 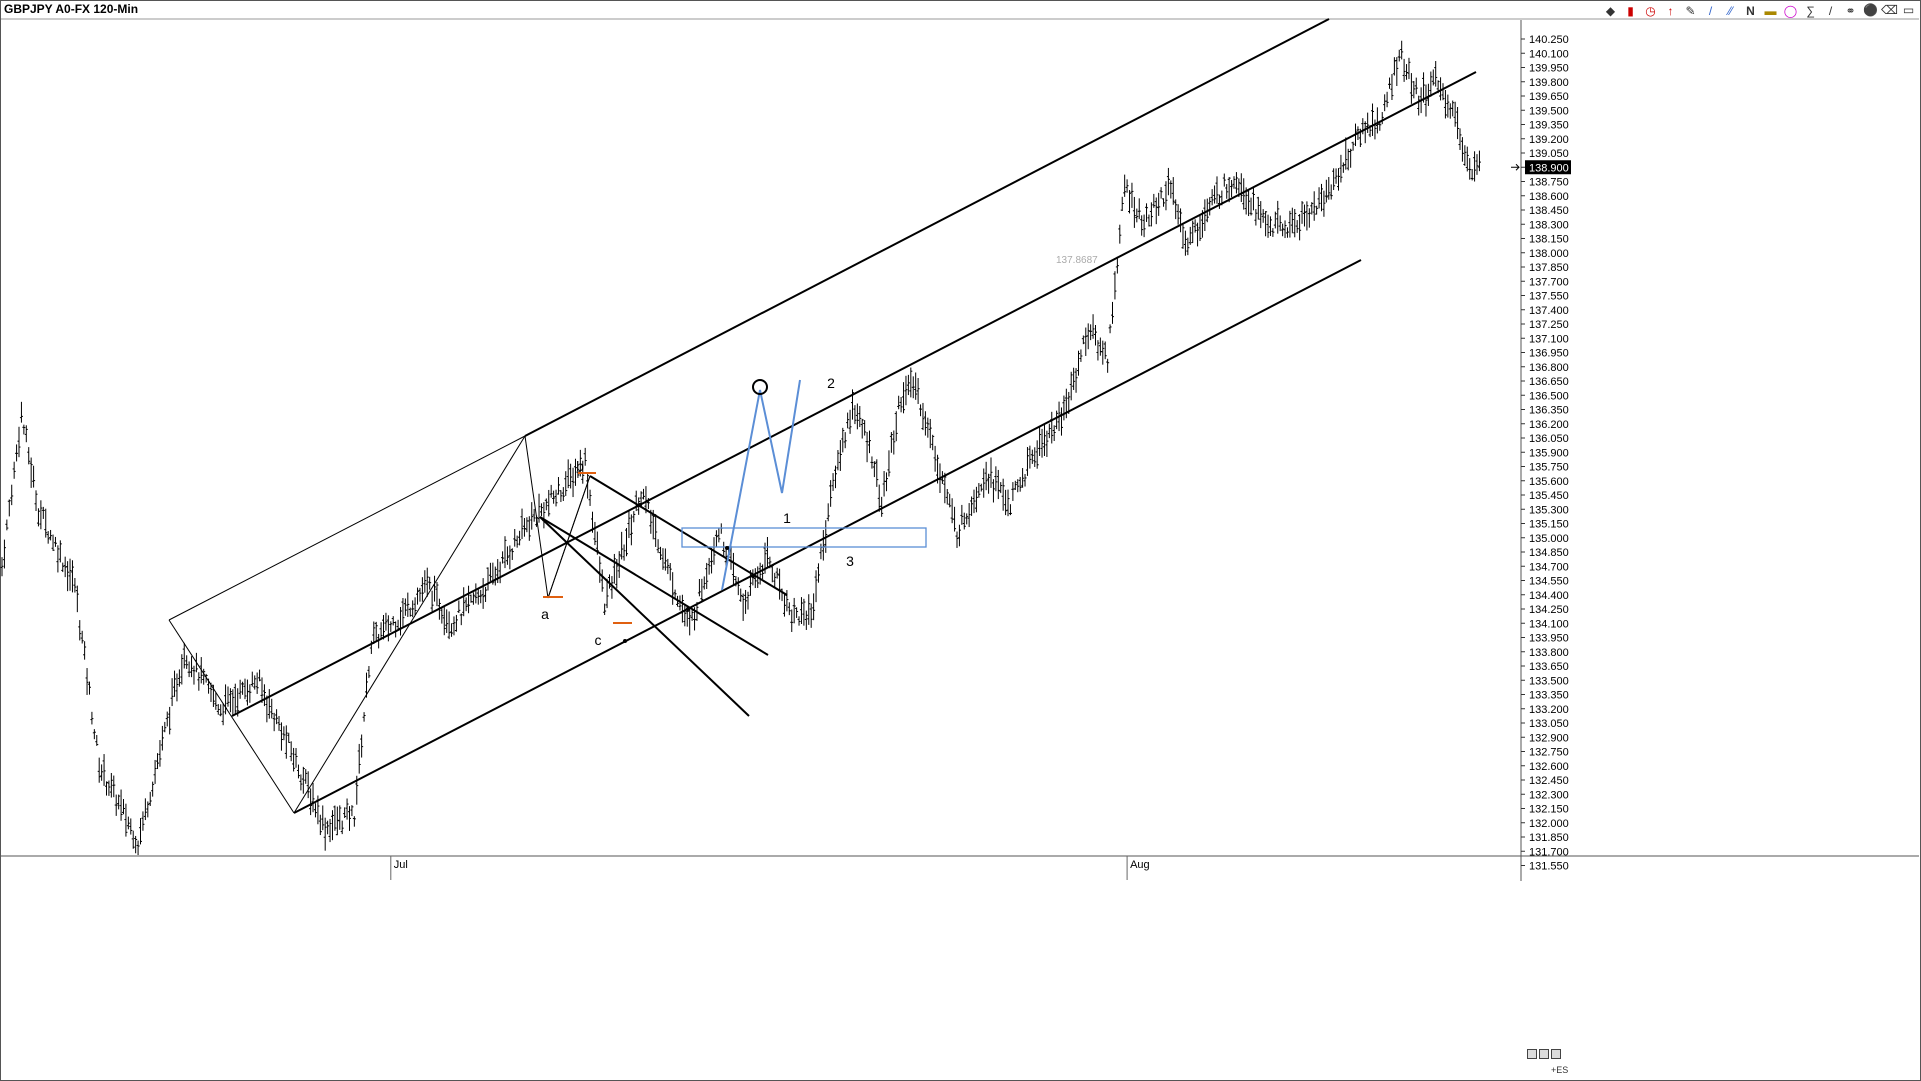 I want to click on y-tick-label: 131.550, so click(x=1549, y=867).